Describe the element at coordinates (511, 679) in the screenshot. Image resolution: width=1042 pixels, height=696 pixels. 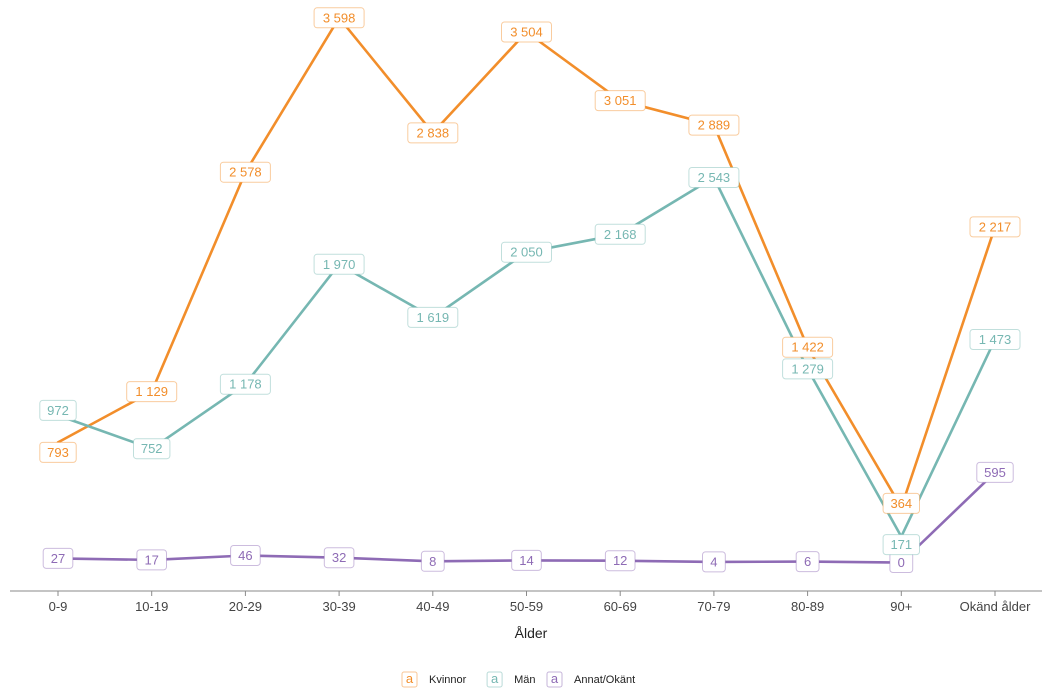
I see `legend-item-man: a Män` at that location.